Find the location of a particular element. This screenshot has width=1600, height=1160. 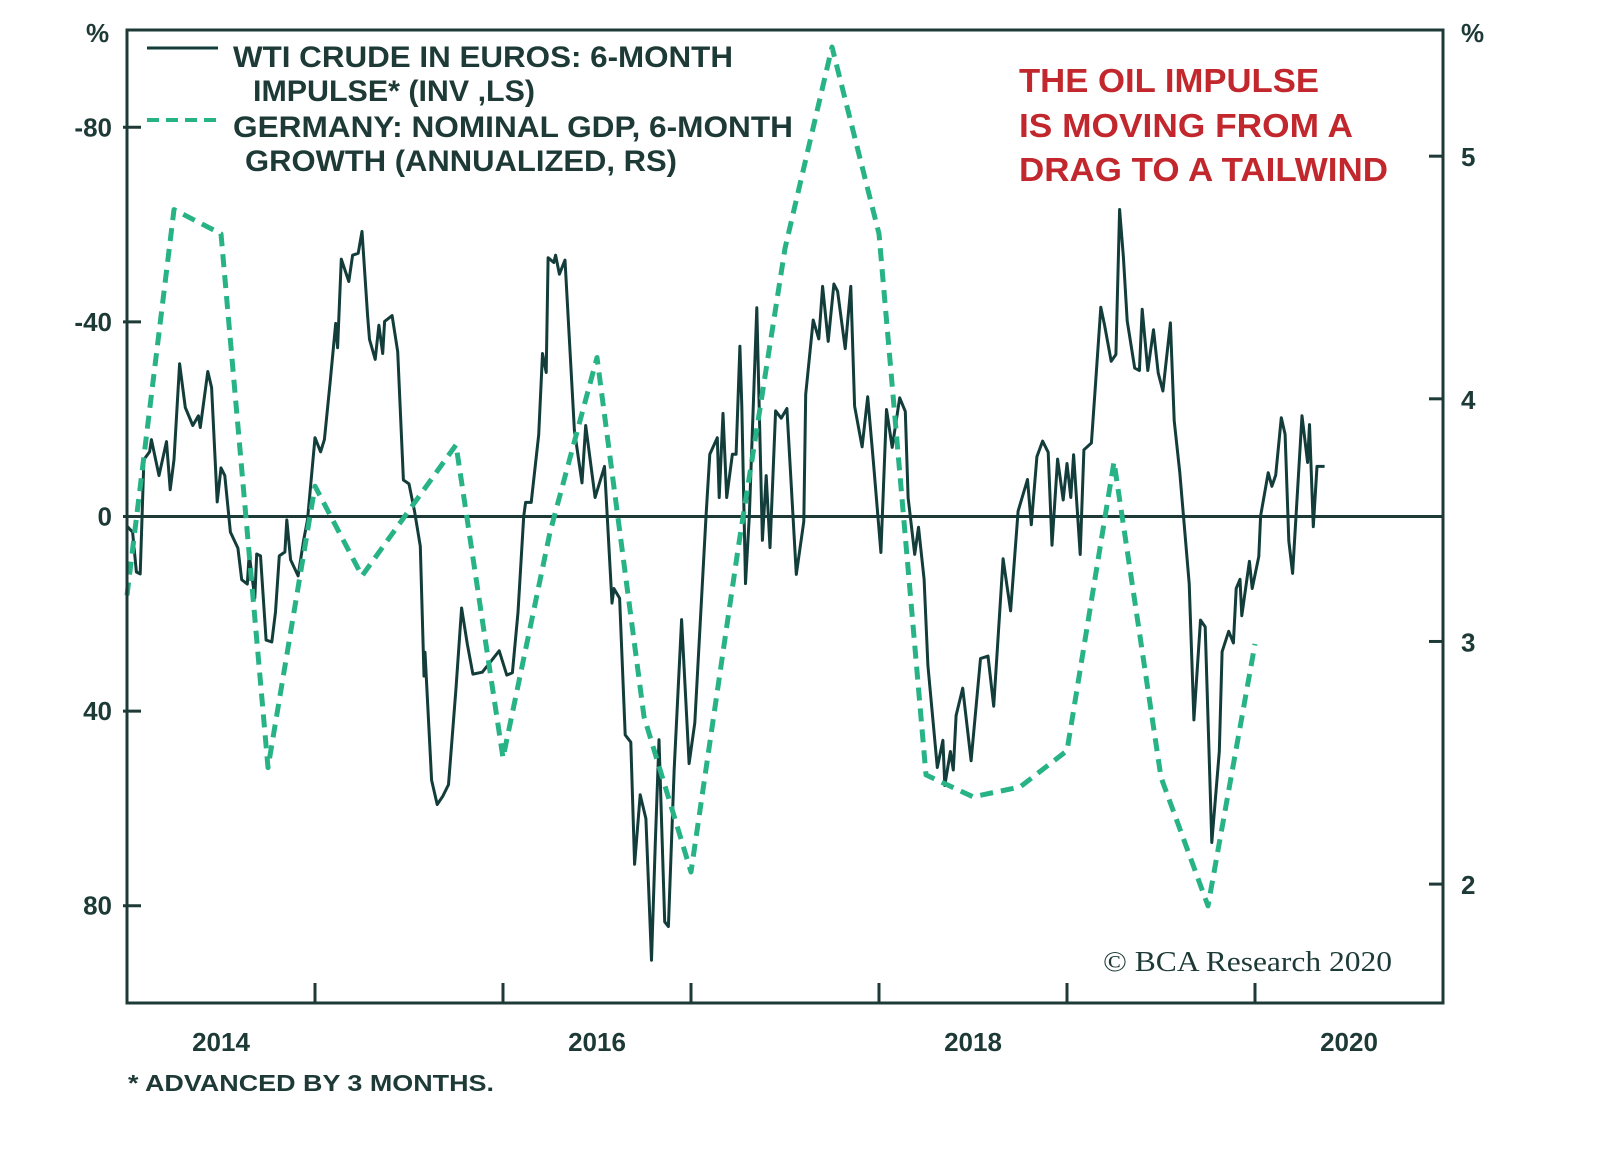

right-axis-tick-label: 3 is located at coordinates (1468, 642).